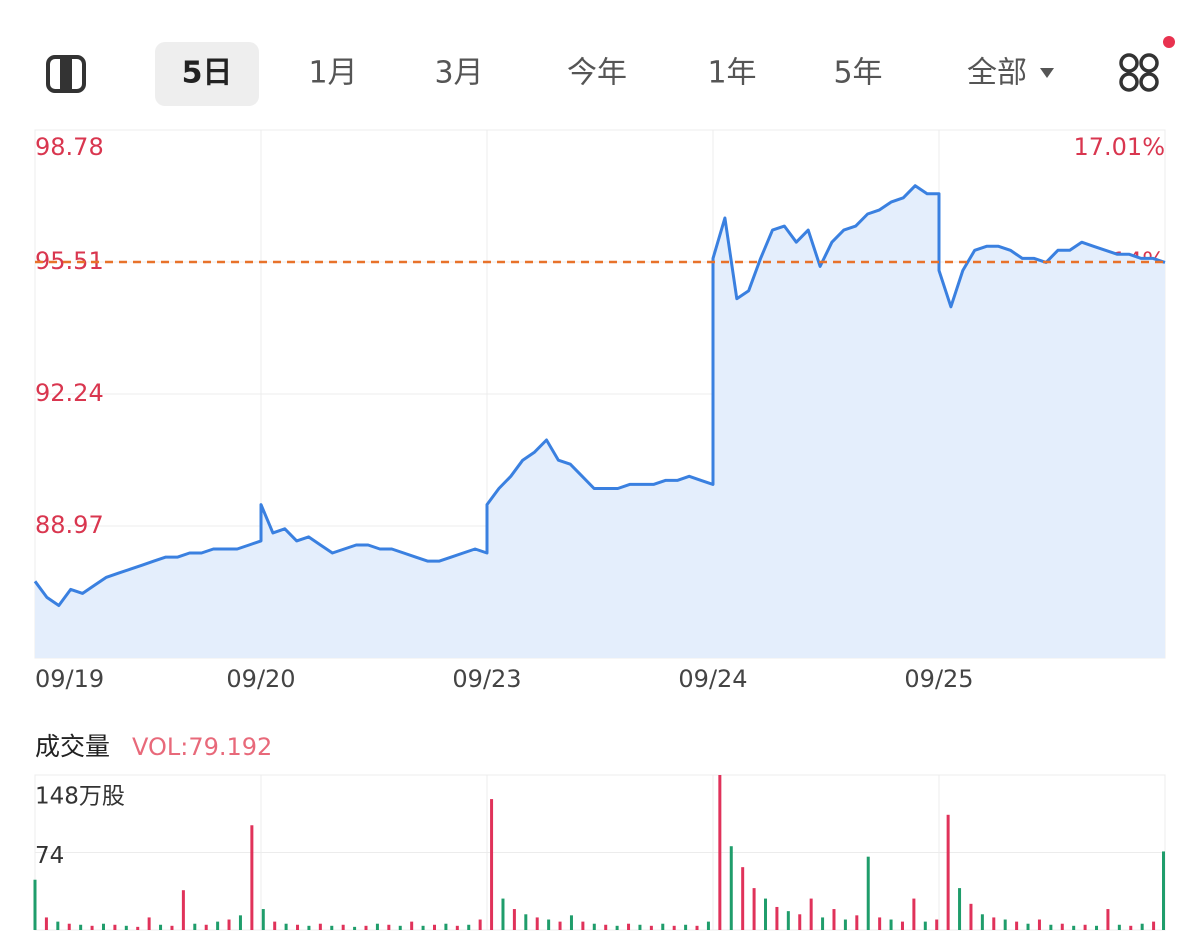 Image resolution: width=1200 pixels, height=949 pixels. I want to click on tab: 5日, so click(207, 73).